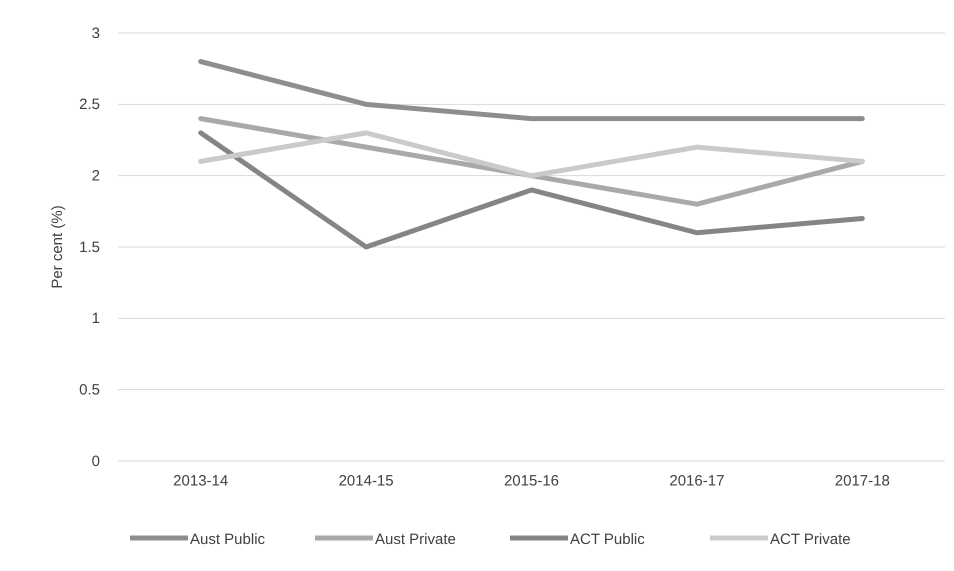 The image size is (954, 571). Describe the element at coordinates (89, 105) in the screenshot. I see `y-tick-label: 2.5` at that location.